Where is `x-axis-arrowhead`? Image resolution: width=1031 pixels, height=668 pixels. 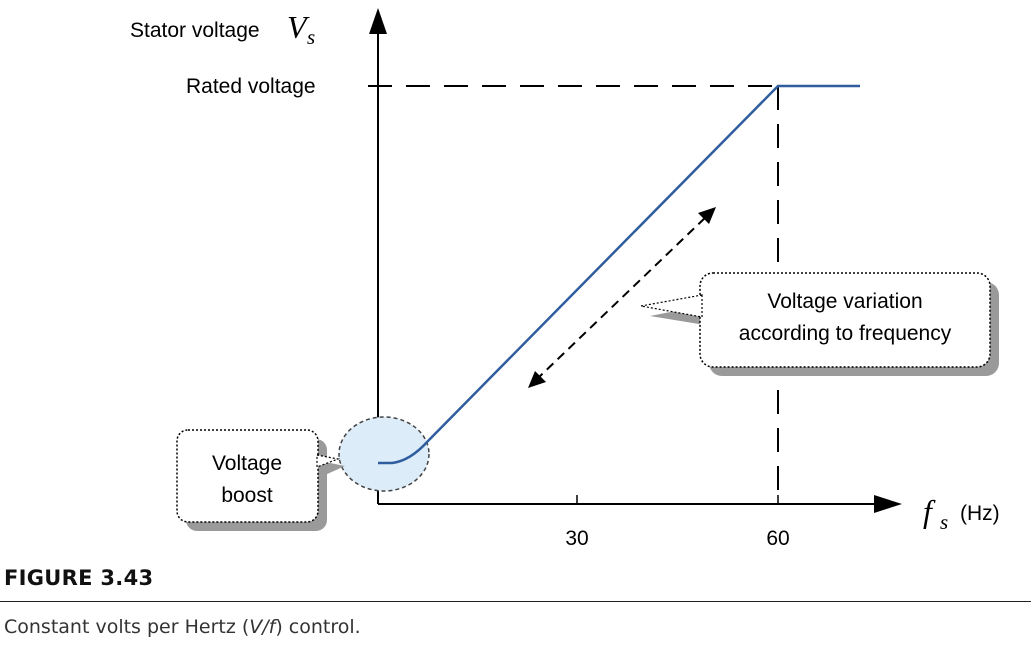 x-axis-arrowhead is located at coordinates (888, 504).